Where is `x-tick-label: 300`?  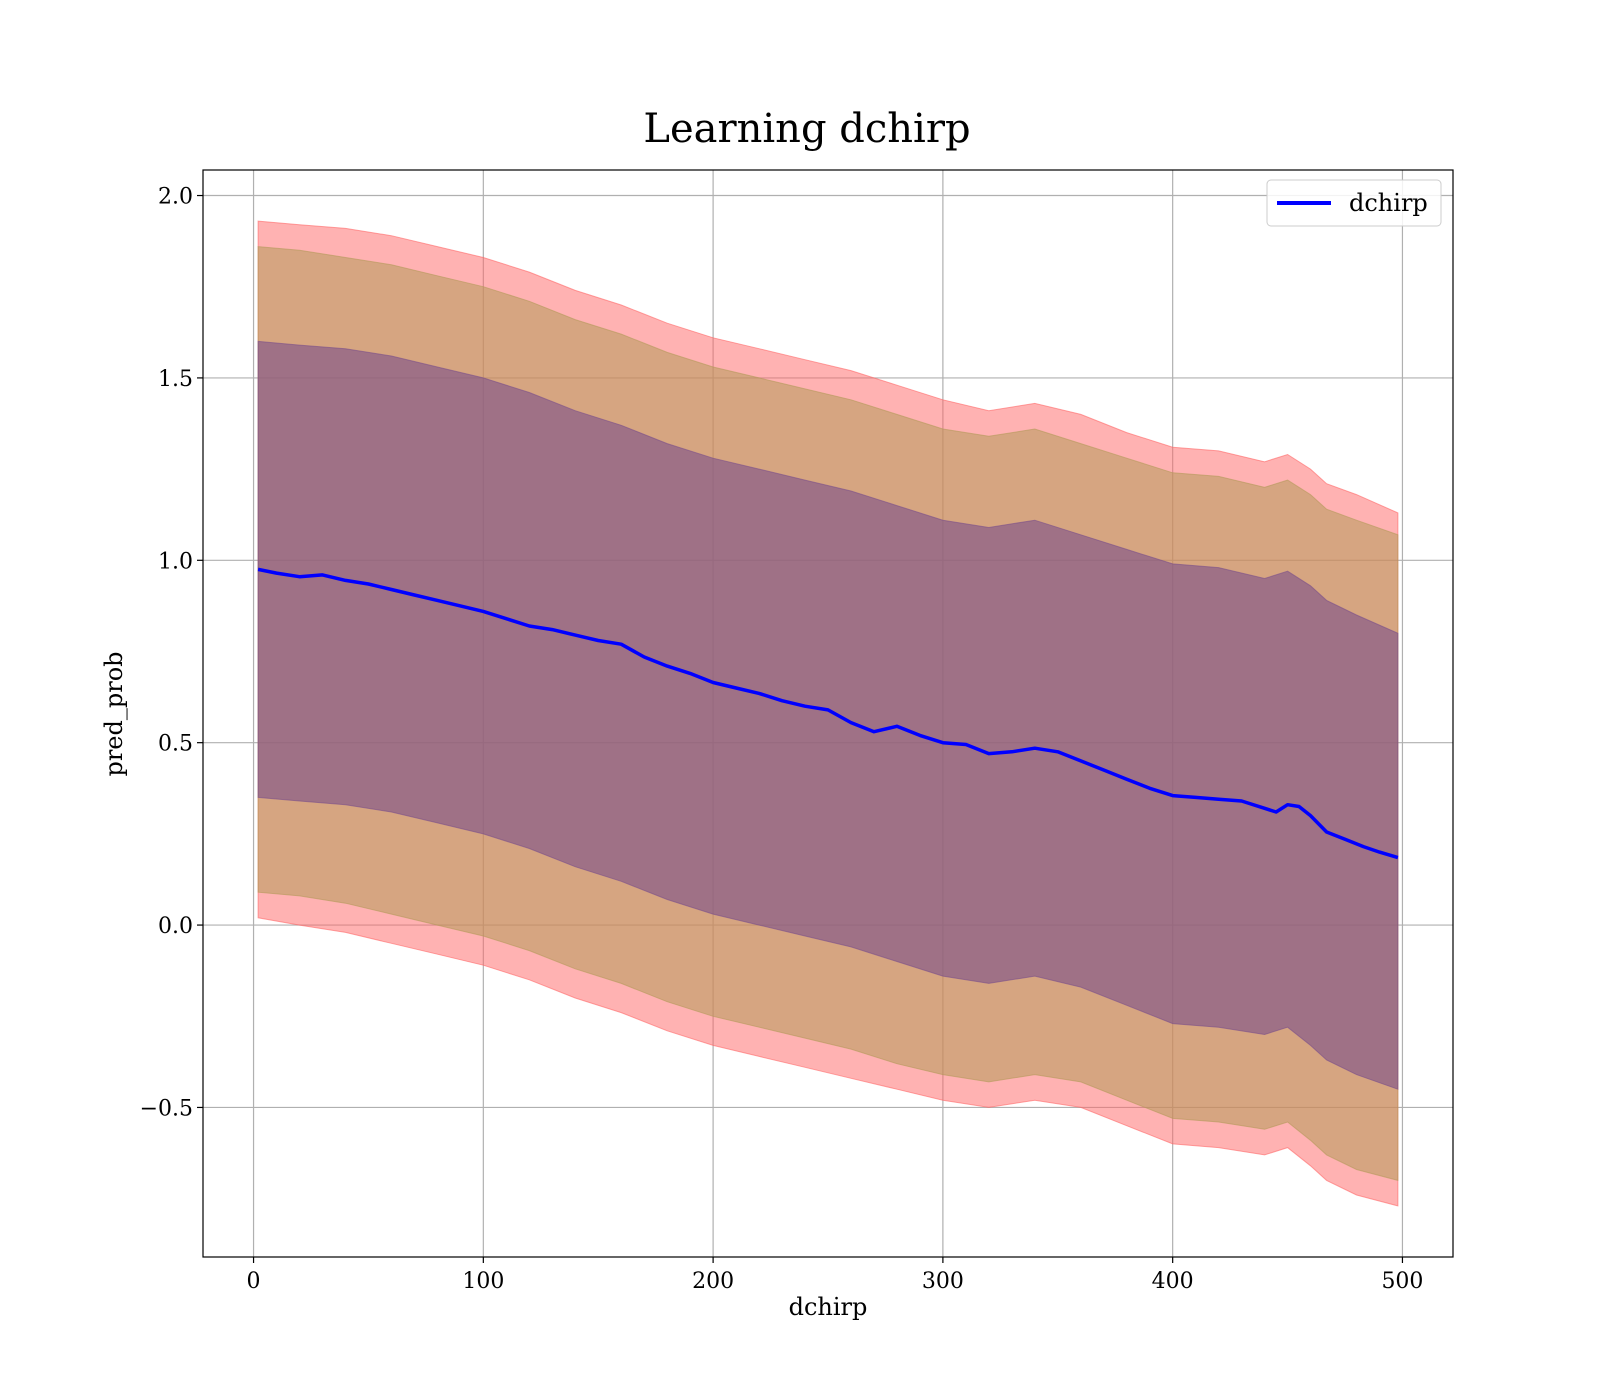 x-tick-label: 300 is located at coordinates (943, 1281).